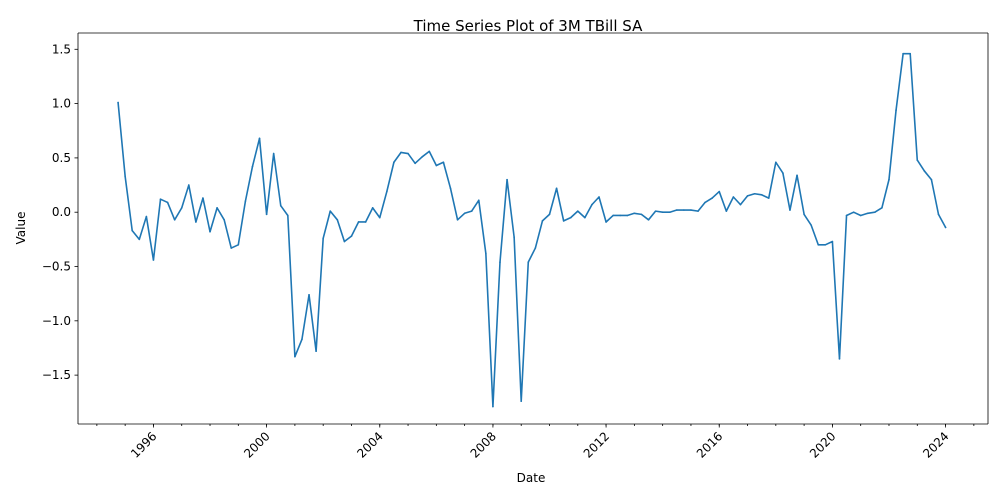 The height and width of the screenshot is (500, 1000). What do you see at coordinates (56, 375) in the screenshot?
I see `y-tick-label: −1.5` at bounding box center [56, 375].